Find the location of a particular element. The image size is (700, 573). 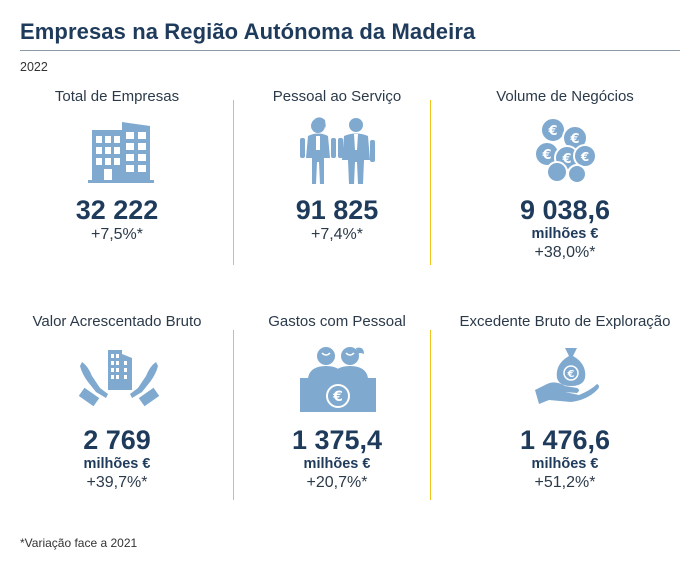

card-label: Total de Empresas is located at coordinates (117, 96).